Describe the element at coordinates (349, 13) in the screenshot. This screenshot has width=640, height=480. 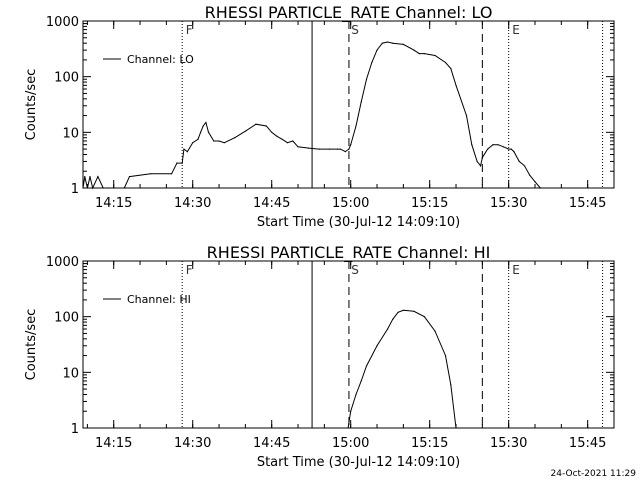
I see `chart-title: RHESSI PARTICLE_RATE Channel: LO` at that location.